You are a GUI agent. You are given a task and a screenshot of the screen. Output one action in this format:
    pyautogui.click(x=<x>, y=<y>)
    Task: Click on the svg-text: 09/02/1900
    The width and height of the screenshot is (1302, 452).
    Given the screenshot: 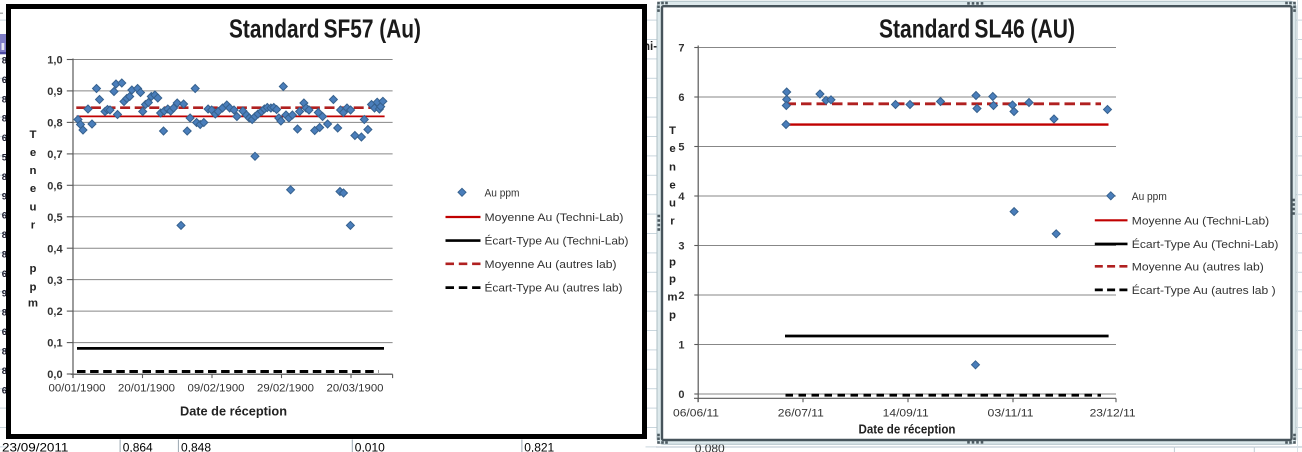 What is the action you would take?
    pyautogui.click(x=216, y=389)
    